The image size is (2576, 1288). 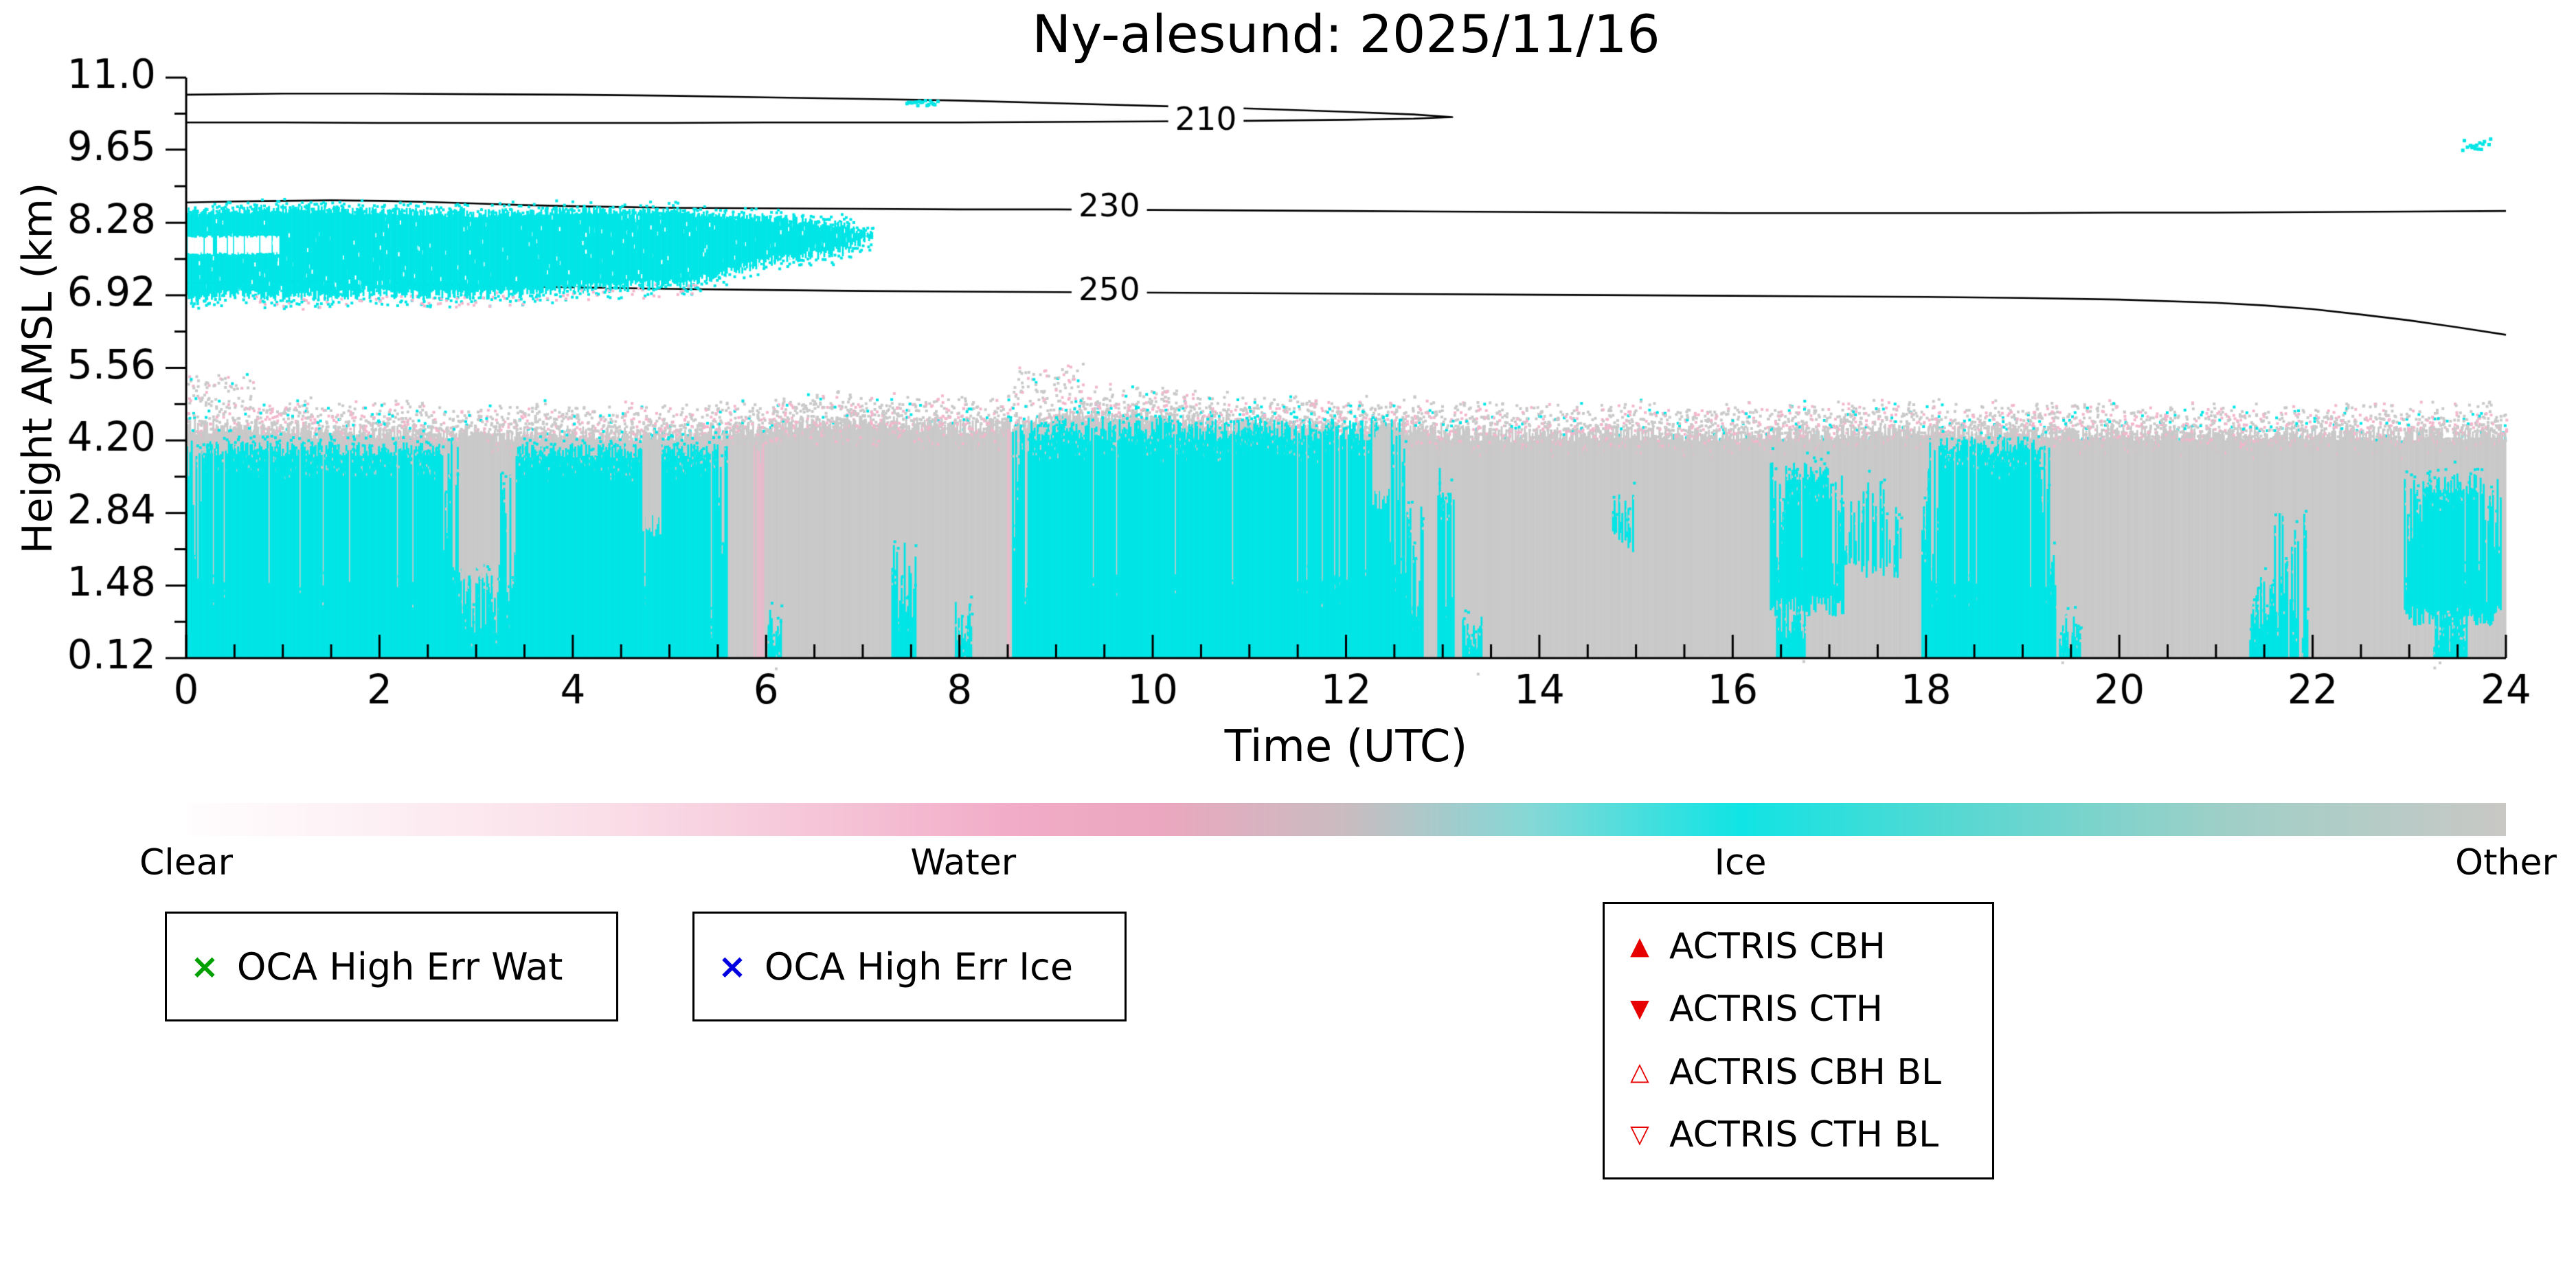 What do you see at coordinates (919, 966) in the screenshot?
I see `legend-label-oca-ice: OCA High Err Ice` at bounding box center [919, 966].